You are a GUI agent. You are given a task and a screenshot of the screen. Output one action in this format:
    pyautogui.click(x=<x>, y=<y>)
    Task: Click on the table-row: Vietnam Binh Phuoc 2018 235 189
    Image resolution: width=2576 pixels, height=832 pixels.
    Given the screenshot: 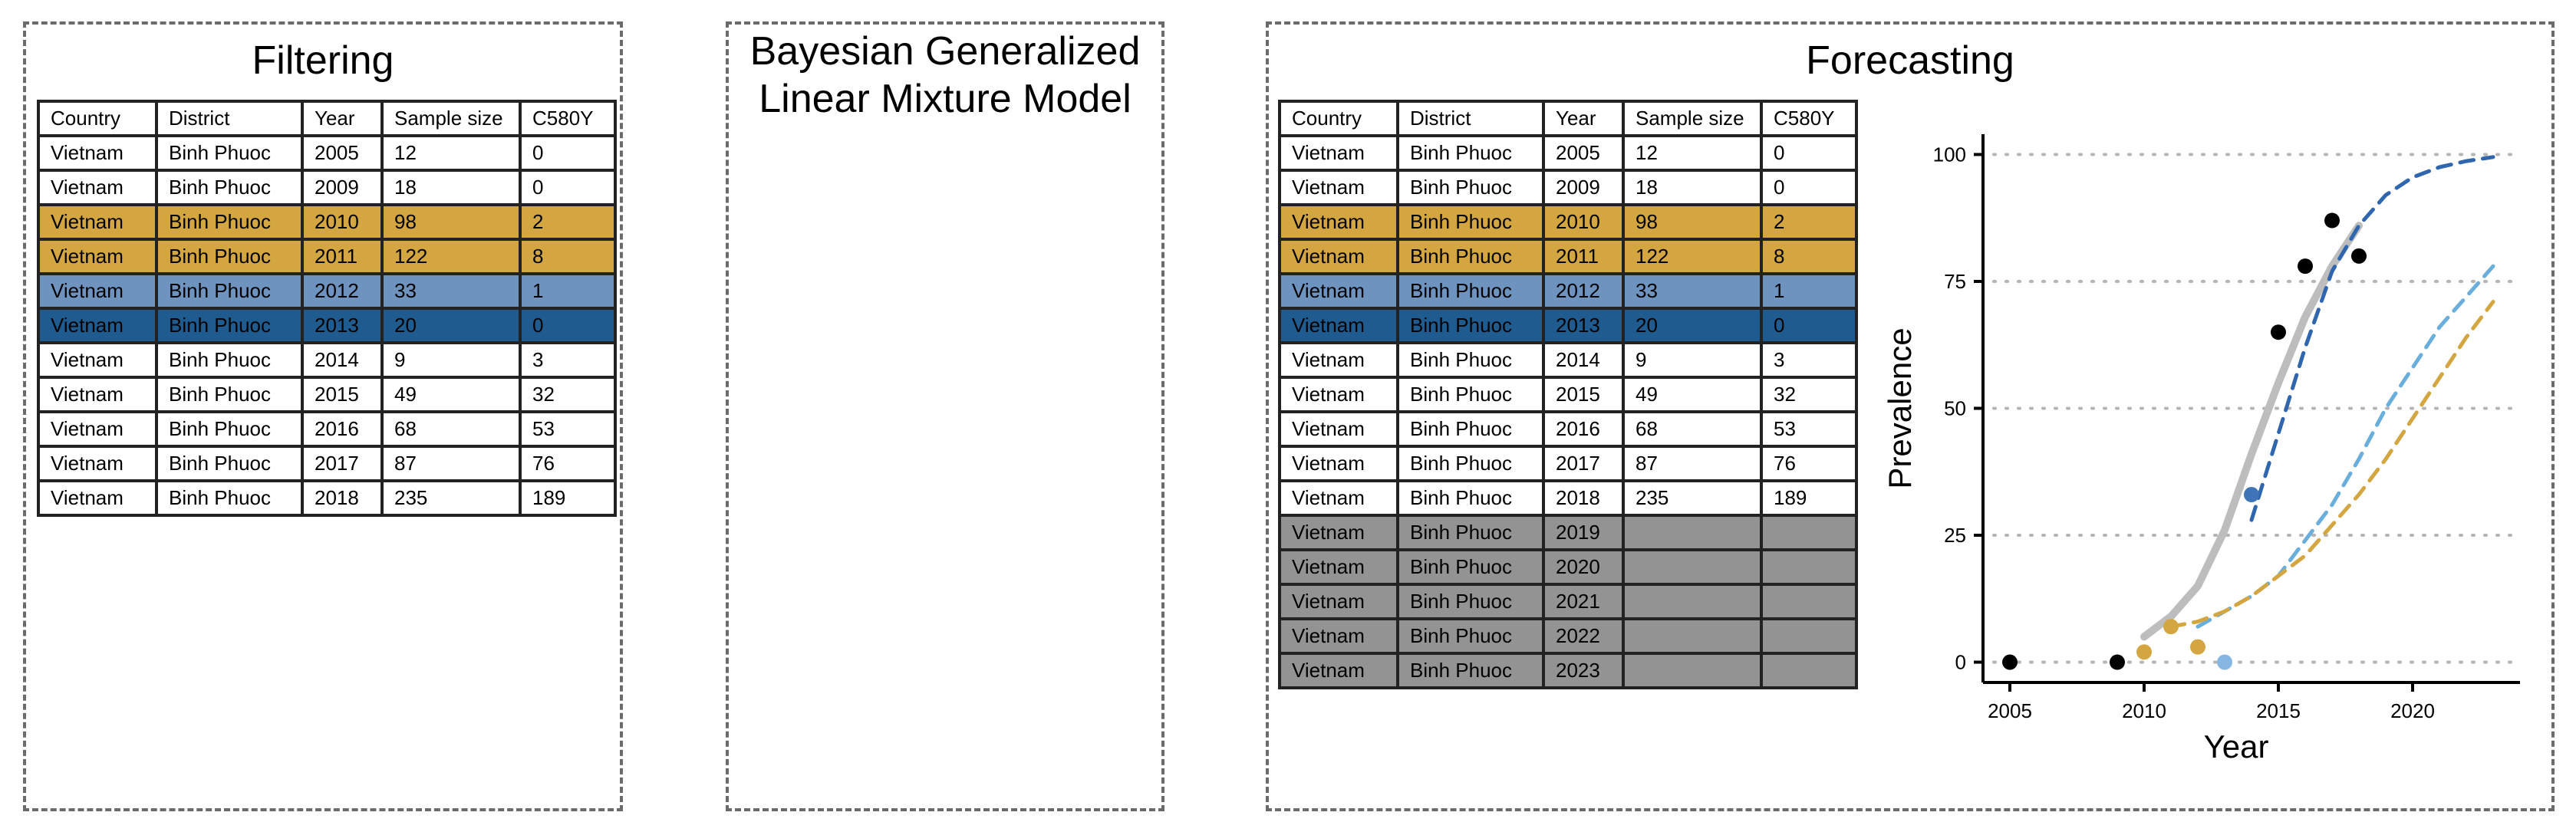 What is the action you would take?
    pyautogui.click(x=327, y=498)
    